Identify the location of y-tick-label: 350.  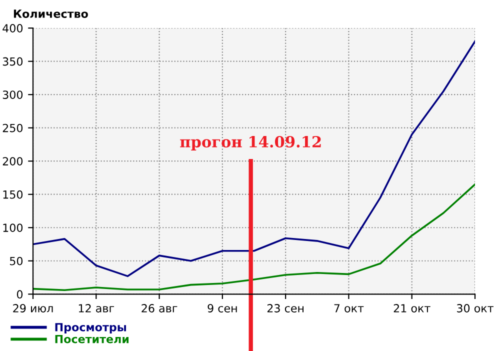
(12, 61).